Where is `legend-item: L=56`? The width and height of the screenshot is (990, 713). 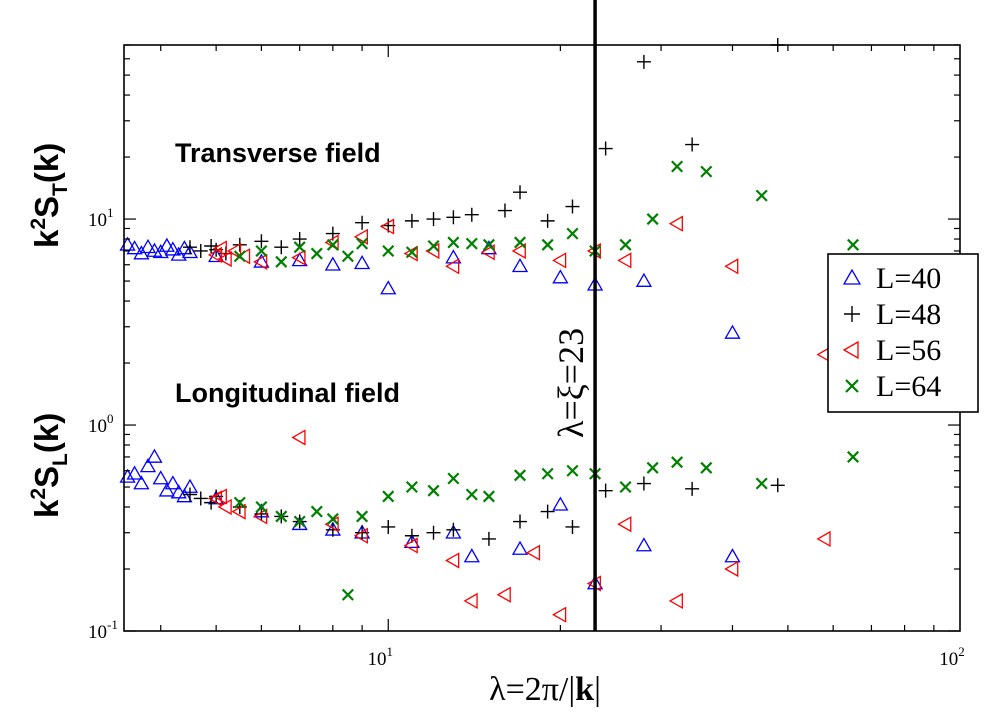
legend-item: L=56 is located at coordinates (891, 350).